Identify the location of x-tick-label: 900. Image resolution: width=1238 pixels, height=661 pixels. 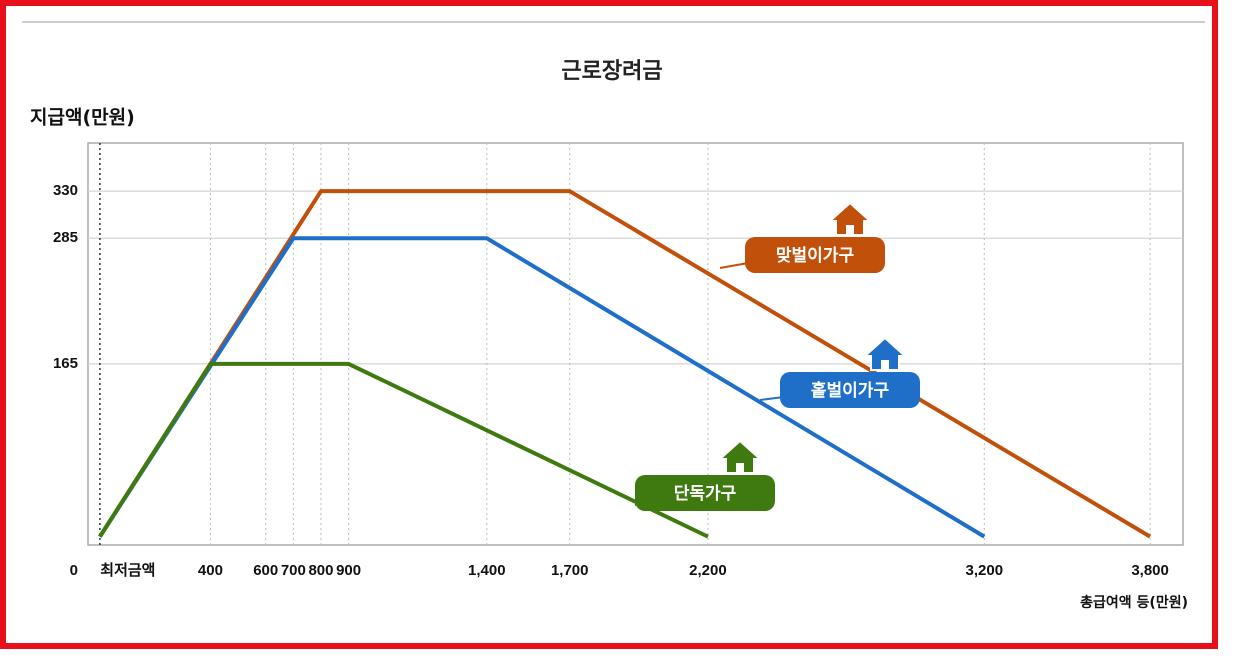
(348, 570).